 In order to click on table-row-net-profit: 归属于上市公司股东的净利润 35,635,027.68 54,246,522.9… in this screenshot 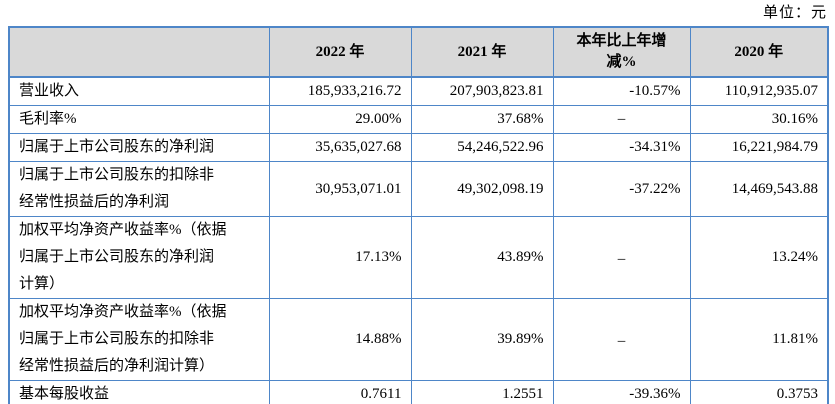, I will do `click(418, 147)`.